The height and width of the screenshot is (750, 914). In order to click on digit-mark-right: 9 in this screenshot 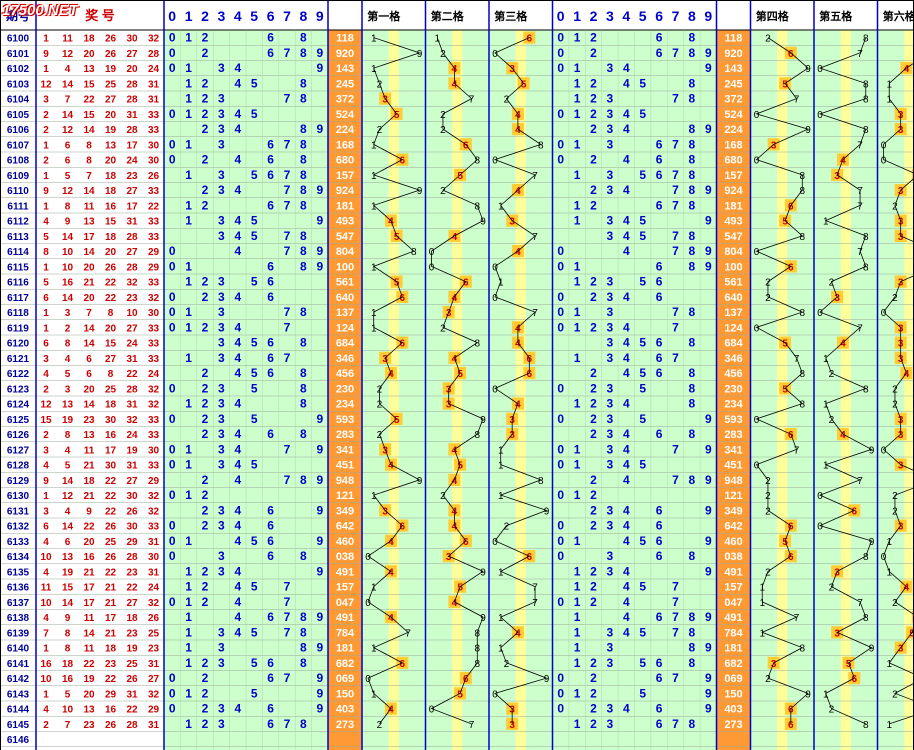, I will do `click(708, 617)`.